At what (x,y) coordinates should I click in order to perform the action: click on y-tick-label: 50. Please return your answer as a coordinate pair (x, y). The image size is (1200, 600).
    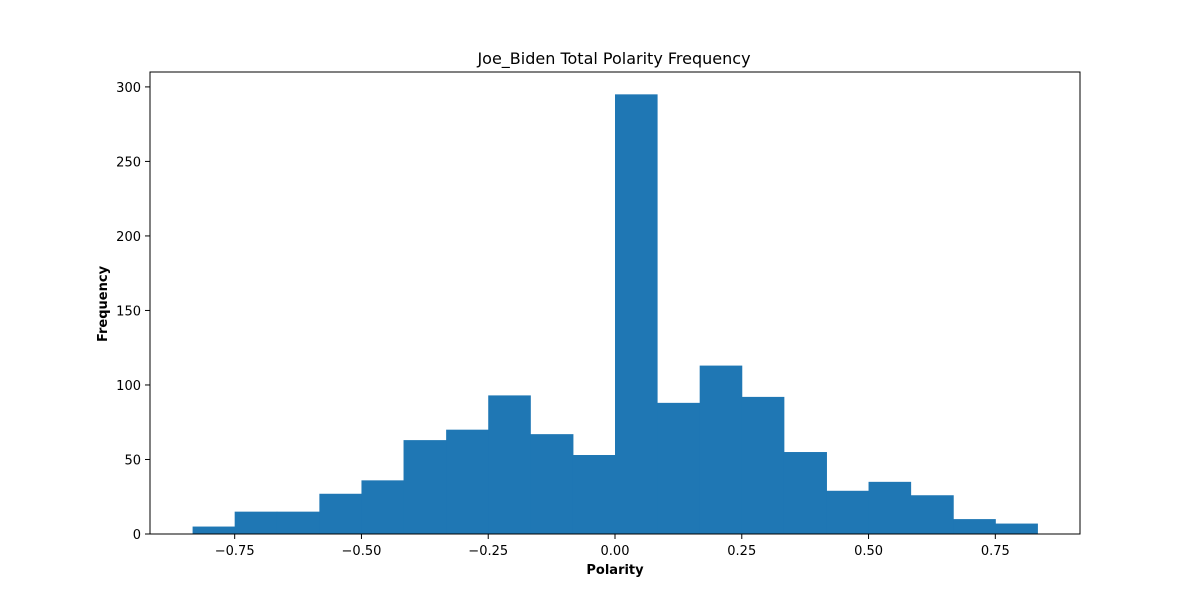
    Looking at the image, I should click on (132, 460).